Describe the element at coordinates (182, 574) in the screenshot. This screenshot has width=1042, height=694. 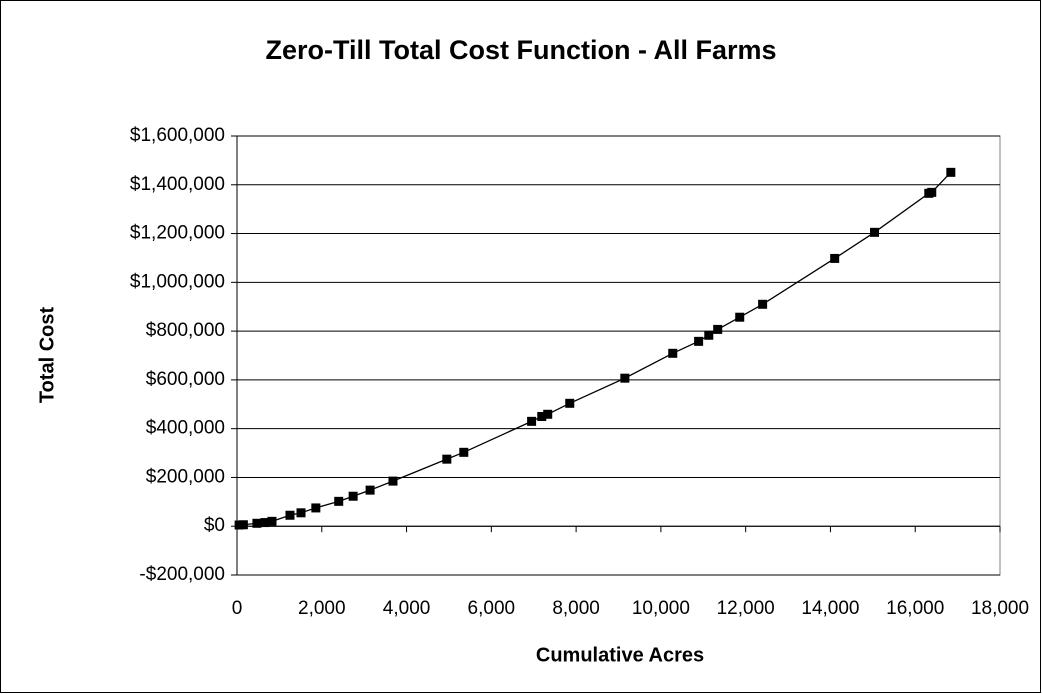
I see `y-tick-label: -$200,000` at that location.